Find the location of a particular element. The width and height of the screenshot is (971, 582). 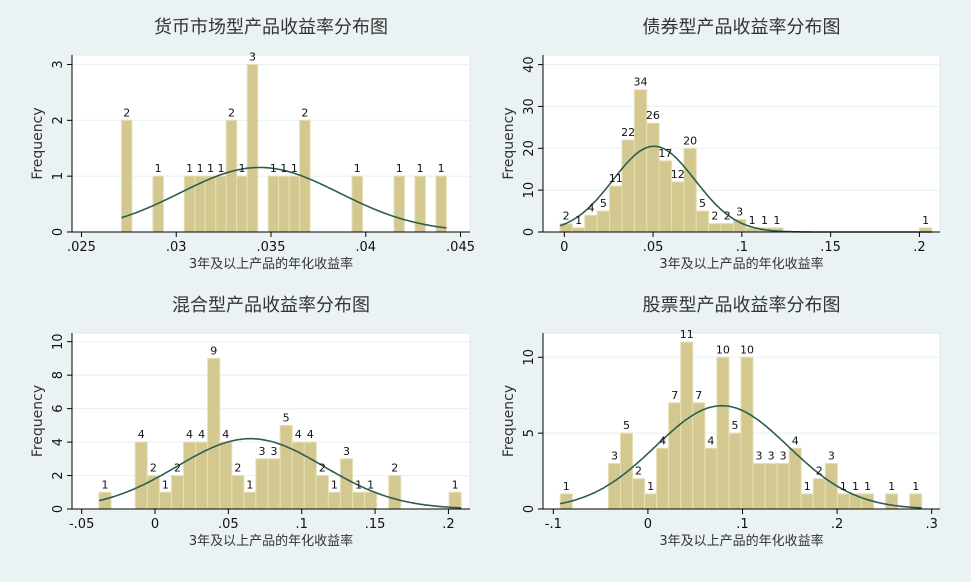

bar-count-label: 26 is located at coordinates (653, 115).